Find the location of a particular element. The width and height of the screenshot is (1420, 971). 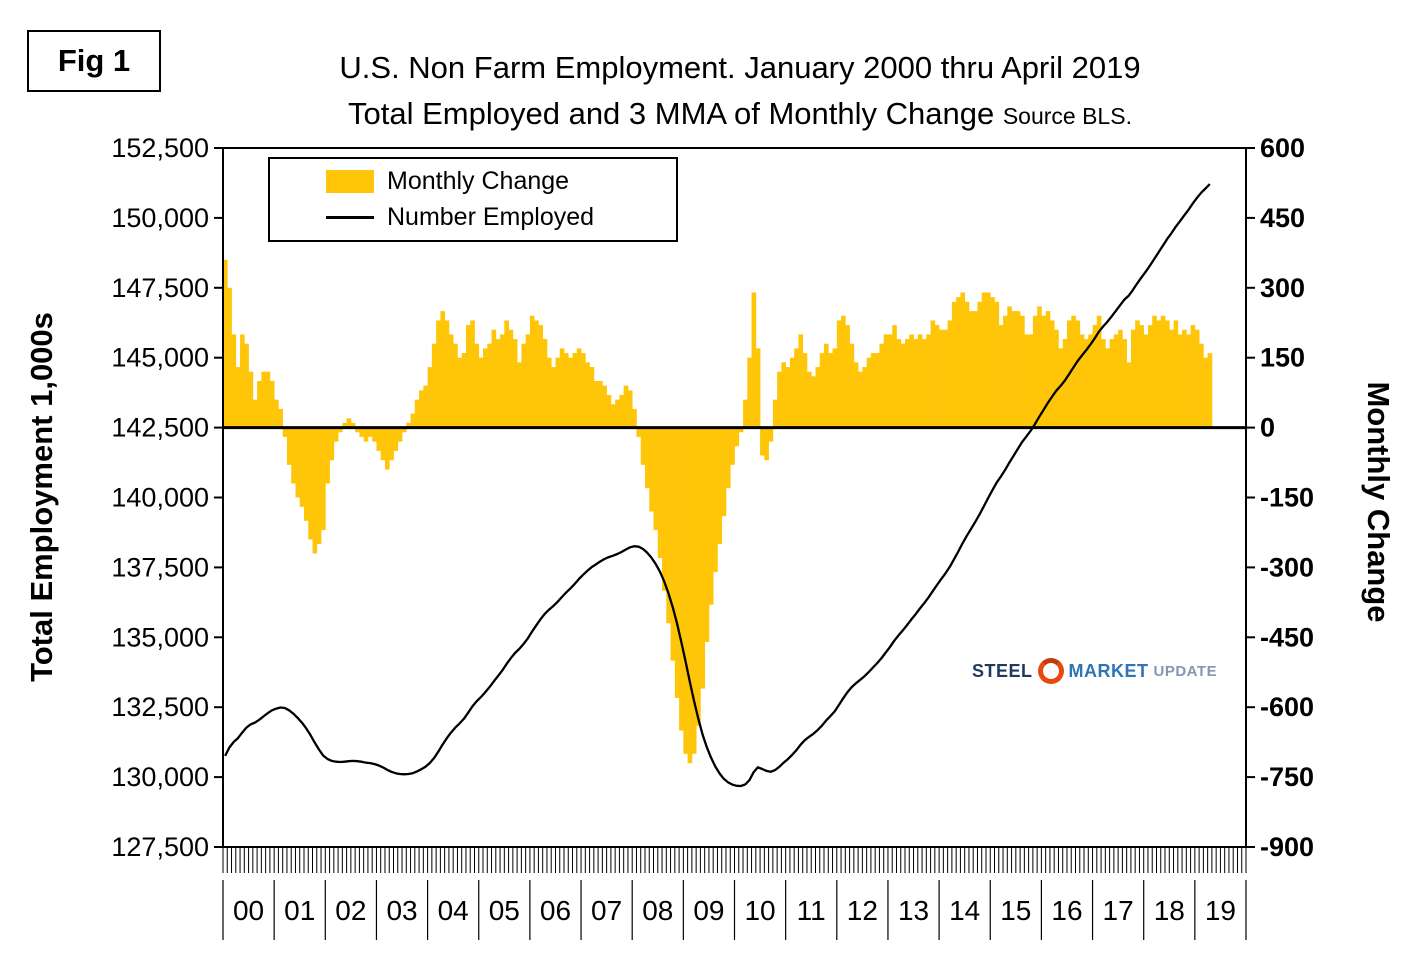

legend-item-monthly-change: Monthly Change is located at coordinates (501, 181).